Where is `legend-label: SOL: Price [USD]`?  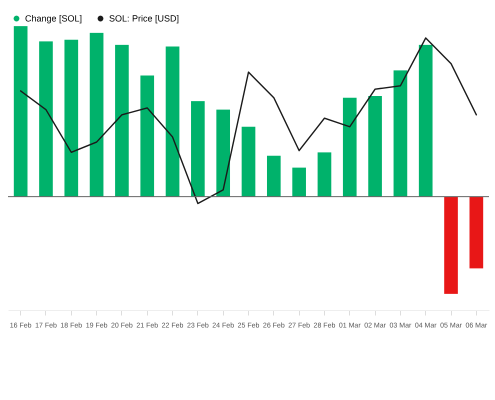 legend-label: SOL: Price [USD] is located at coordinates (144, 19).